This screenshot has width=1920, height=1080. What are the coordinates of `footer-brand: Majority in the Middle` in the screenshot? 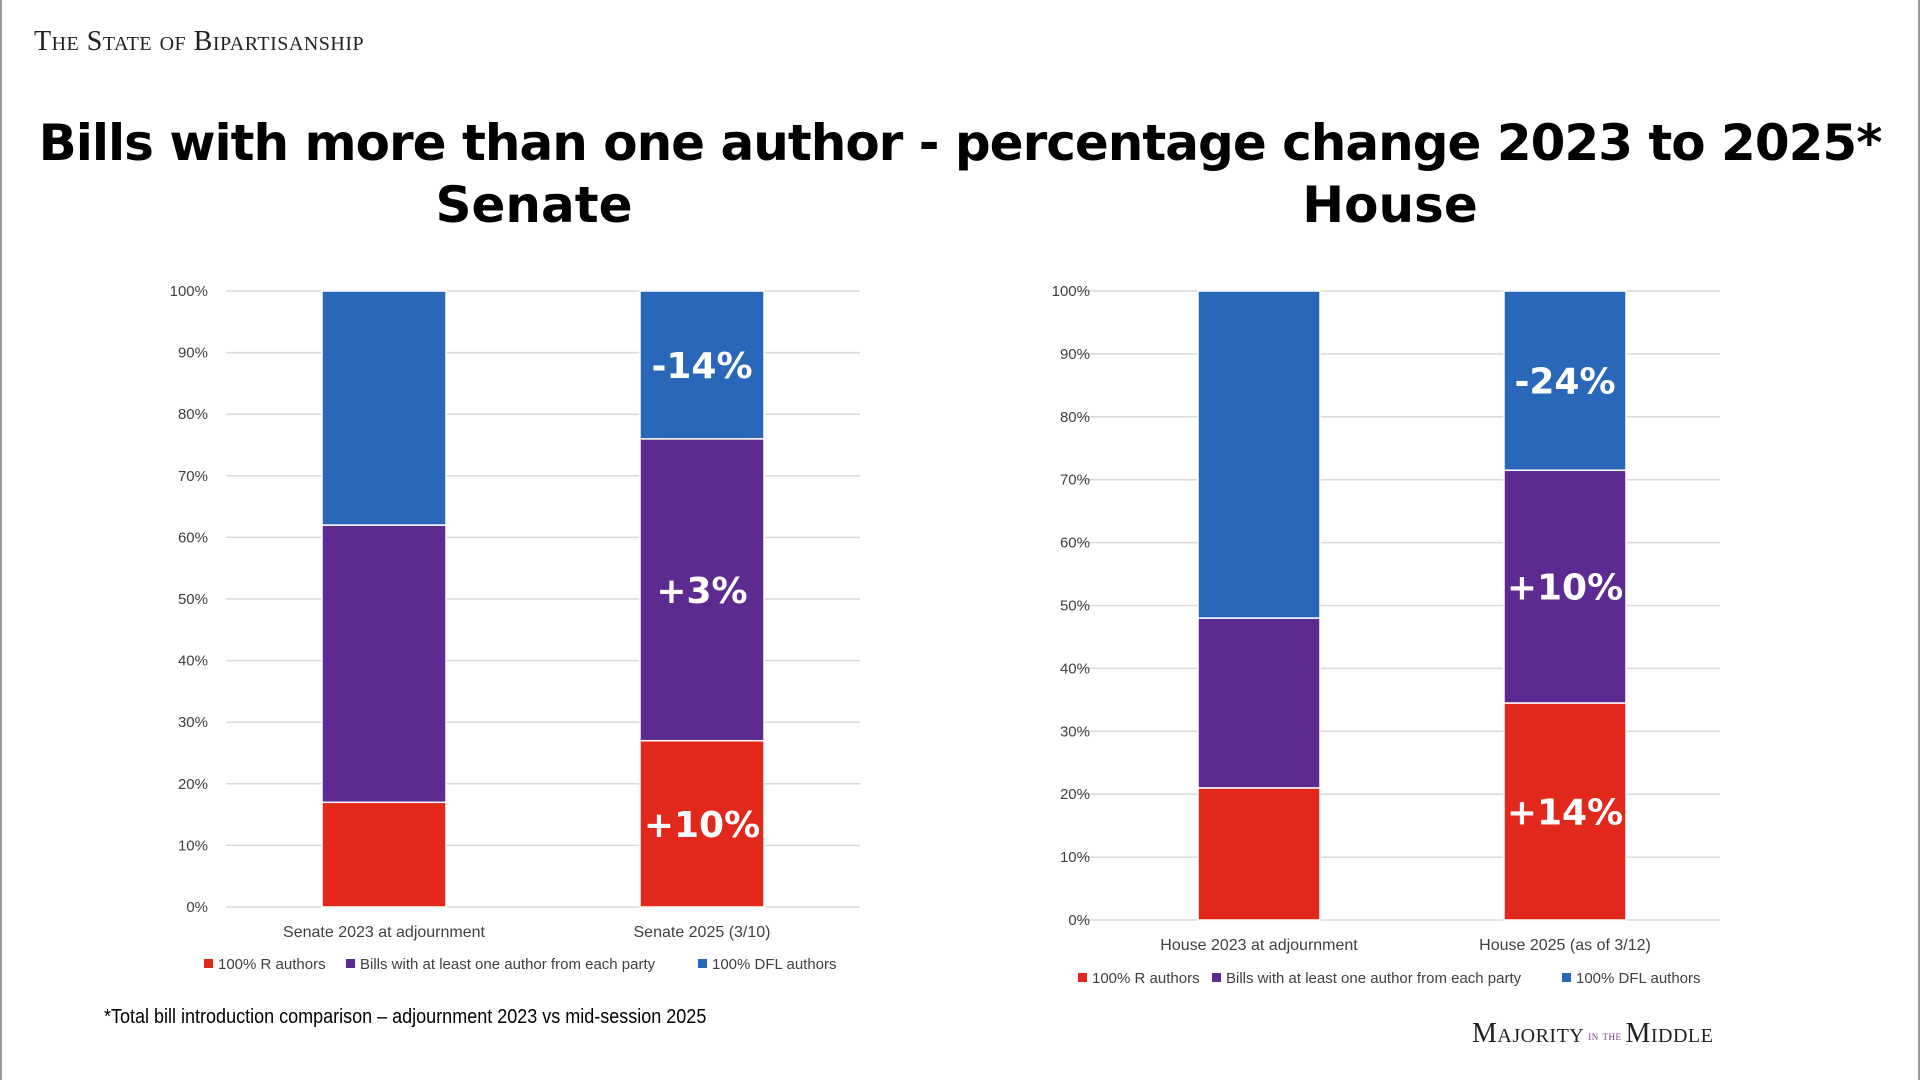 It's located at (1592, 1034).